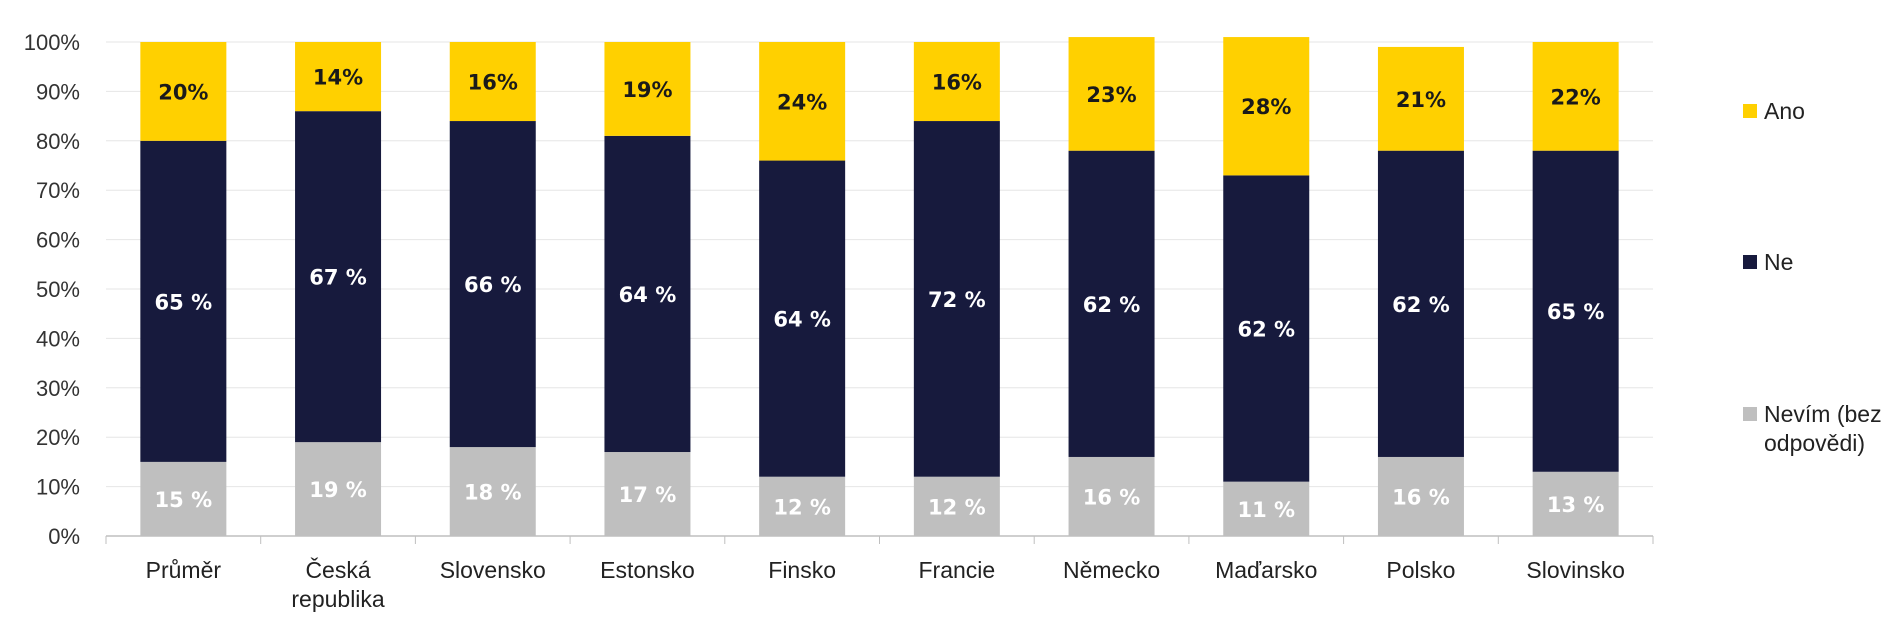  Describe the element at coordinates (1420, 570) in the screenshot. I see `x-tick-label: Polsko` at that location.